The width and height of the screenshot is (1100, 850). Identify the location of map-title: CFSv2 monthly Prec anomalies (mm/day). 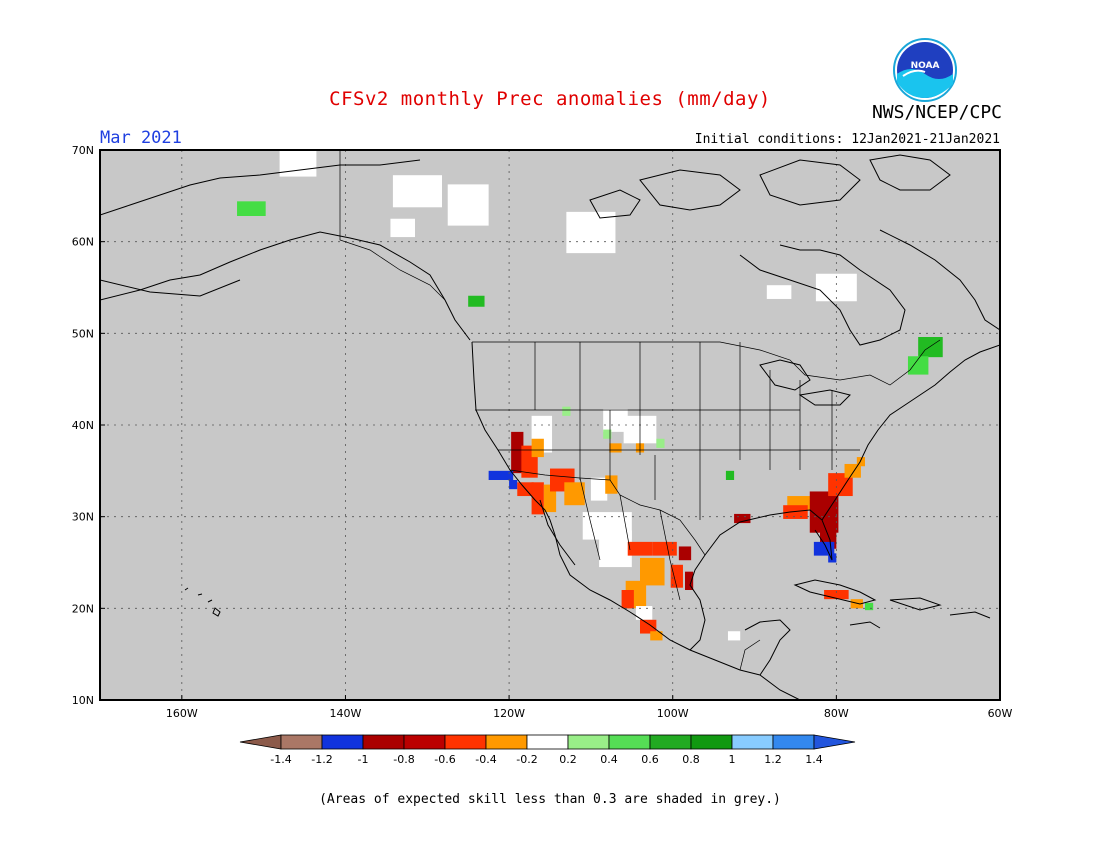
(550, 99).